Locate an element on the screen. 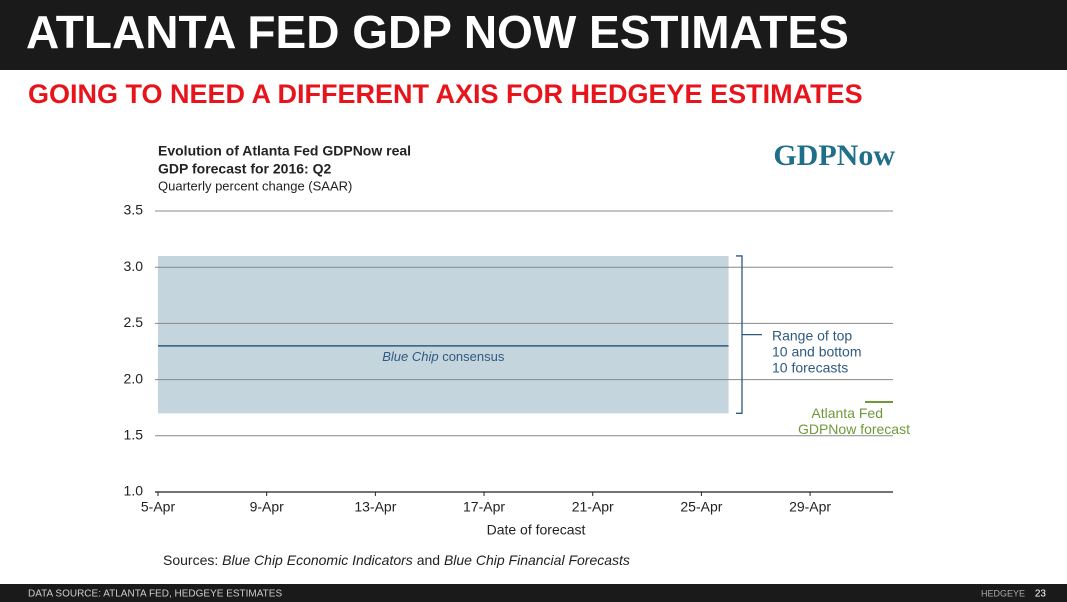 The image size is (1067, 602). y-tick-label: 2.0 is located at coordinates (134, 378).